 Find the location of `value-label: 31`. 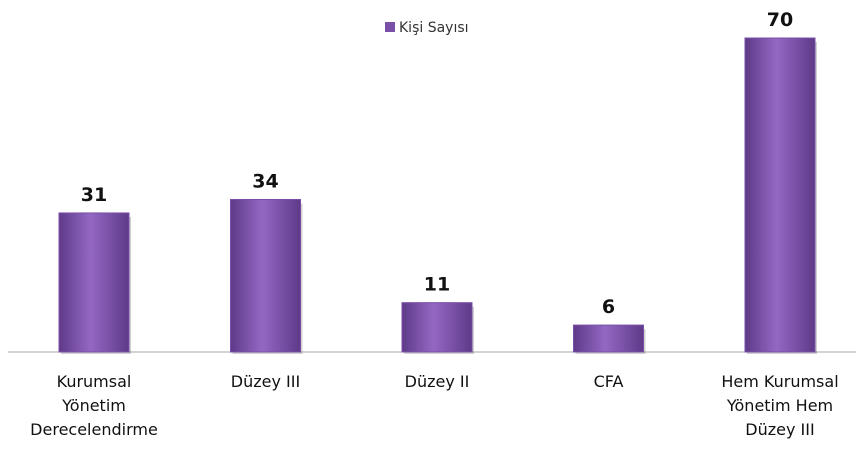

value-label: 31 is located at coordinates (94, 195).